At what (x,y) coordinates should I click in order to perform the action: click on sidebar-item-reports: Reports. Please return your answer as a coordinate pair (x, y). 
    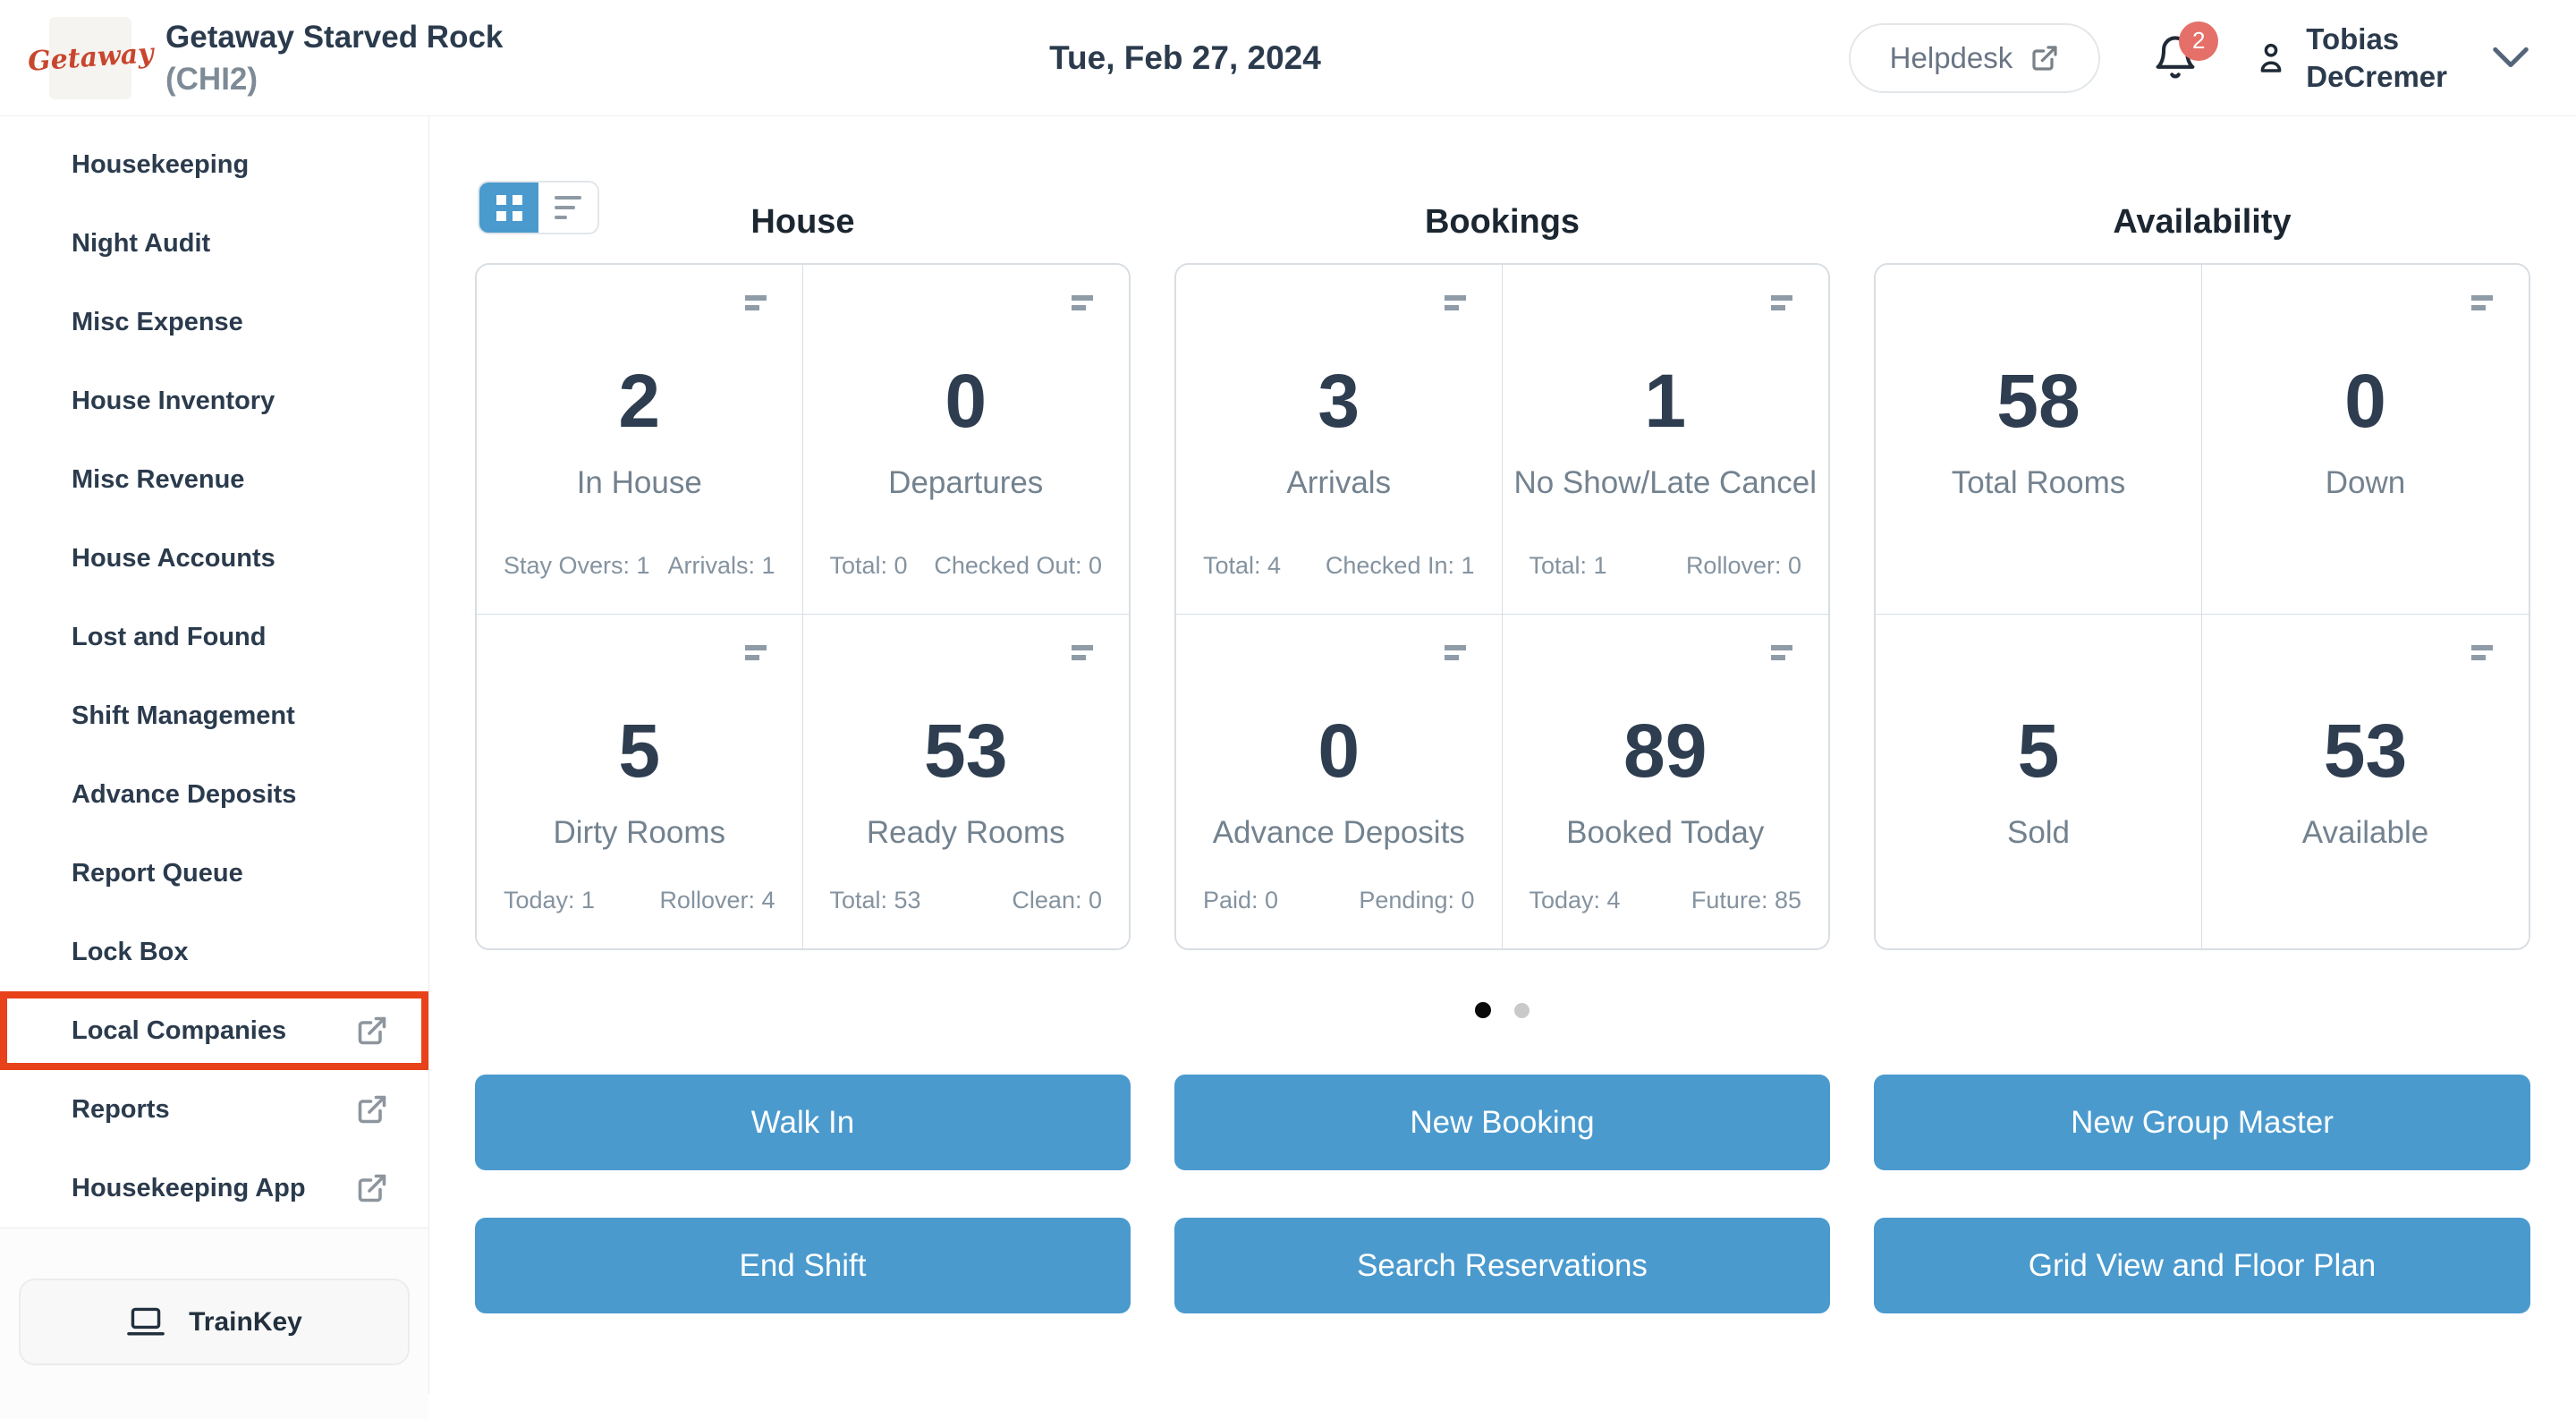
    Looking at the image, I should click on (214, 1109).